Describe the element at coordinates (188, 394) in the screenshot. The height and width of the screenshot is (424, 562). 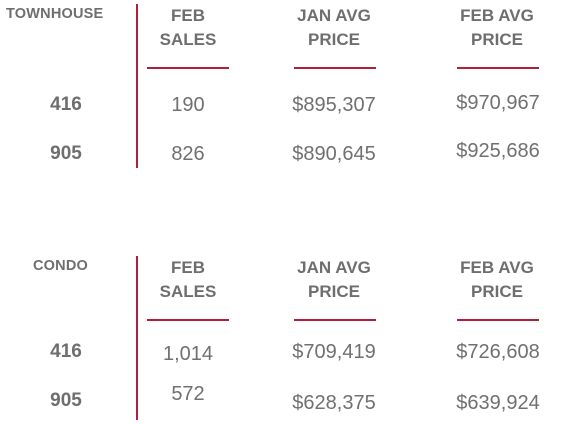
I see `cell-feb-sales: 572` at that location.